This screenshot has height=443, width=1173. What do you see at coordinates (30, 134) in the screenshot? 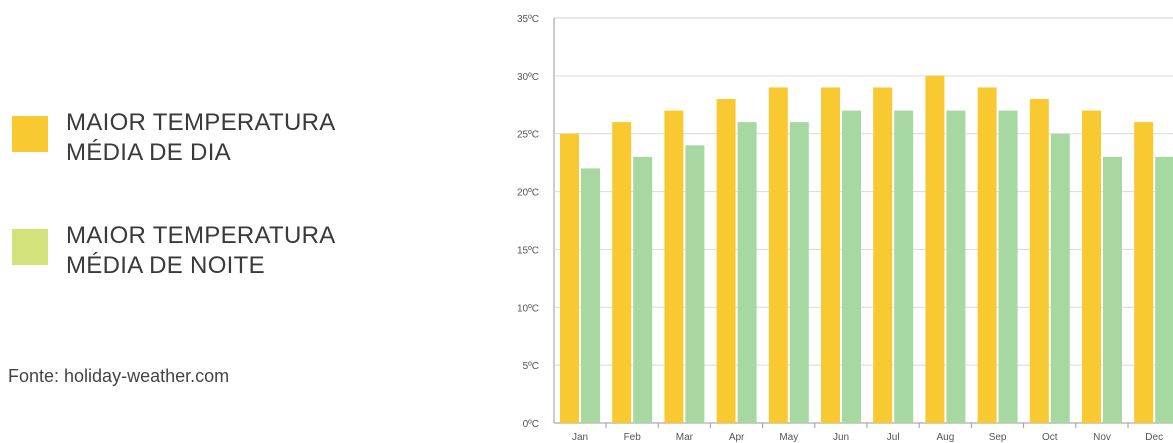
I see `legend-swatch-day` at bounding box center [30, 134].